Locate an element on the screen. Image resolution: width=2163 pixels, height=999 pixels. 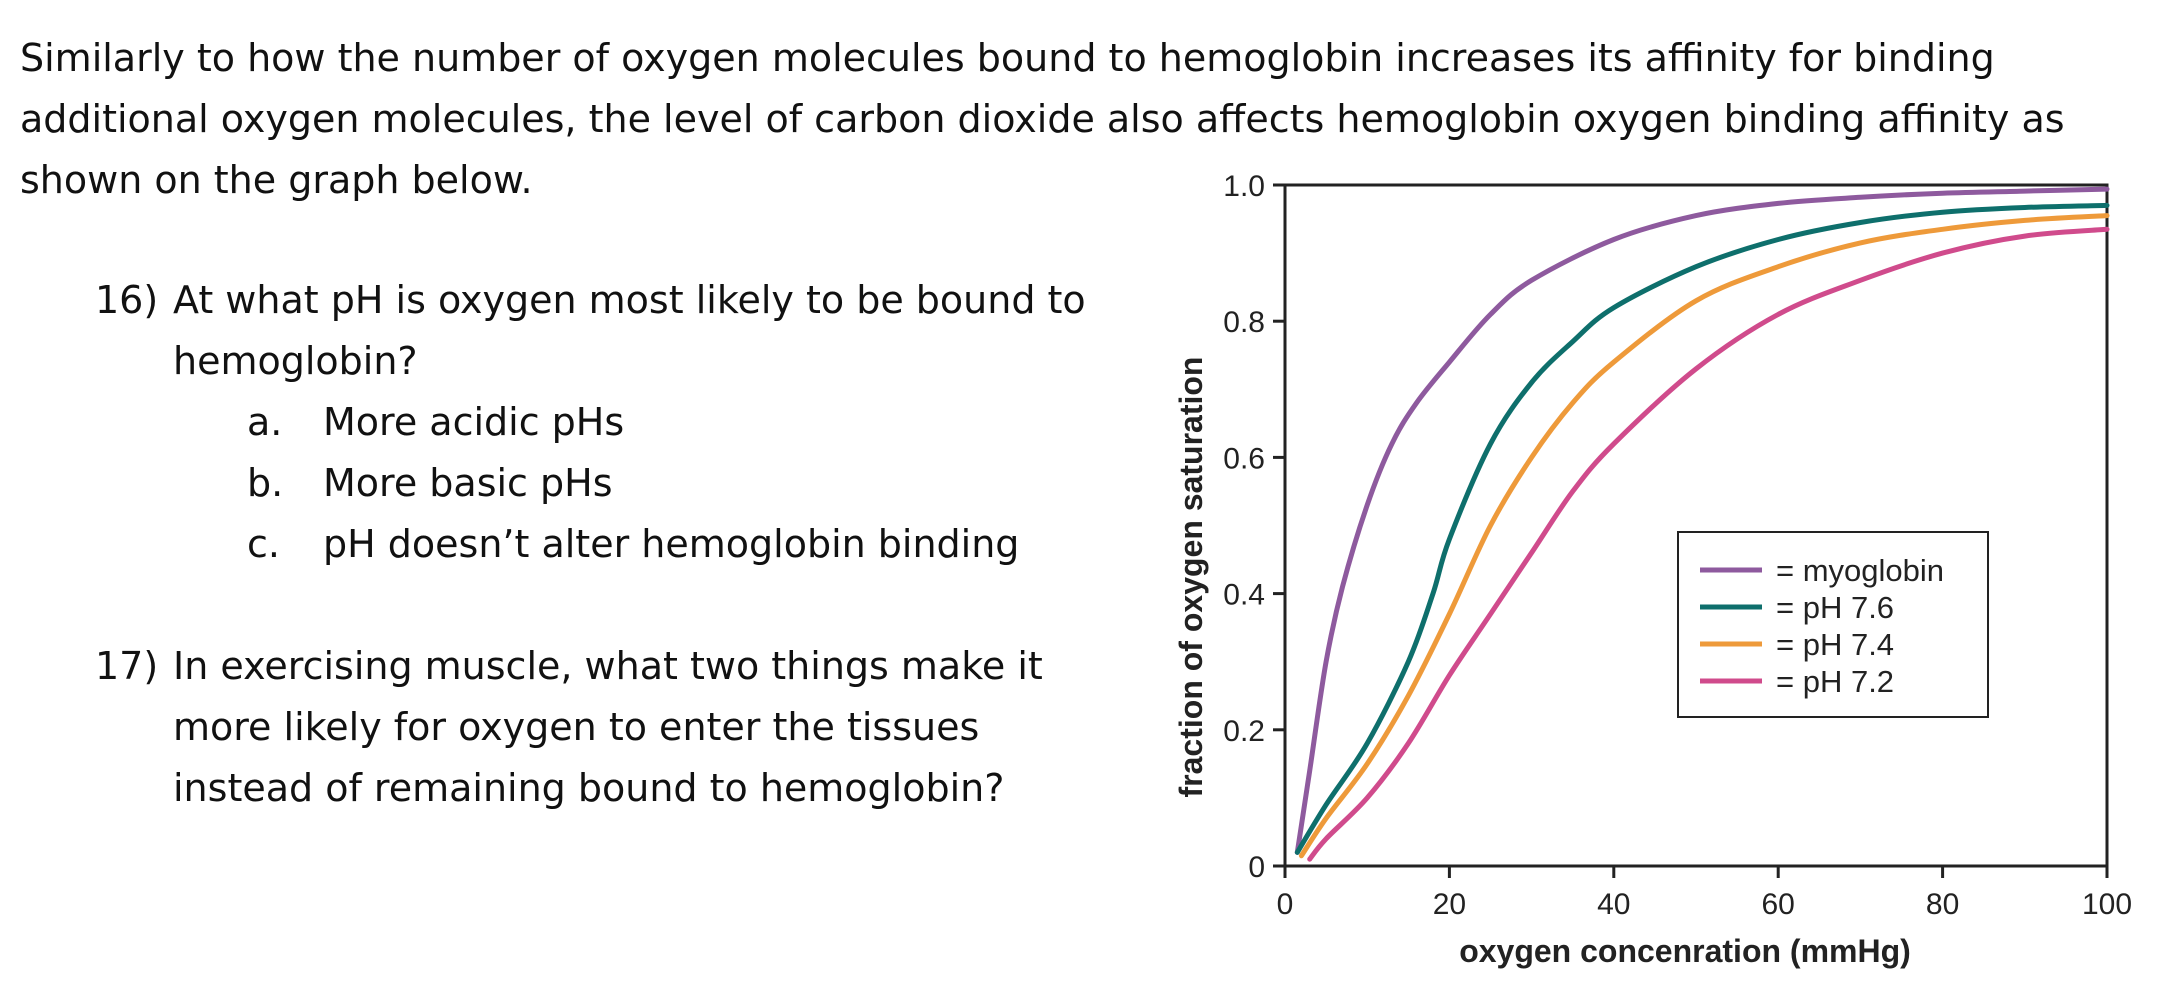
x-tick-label: 60 is located at coordinates (1778, 904).